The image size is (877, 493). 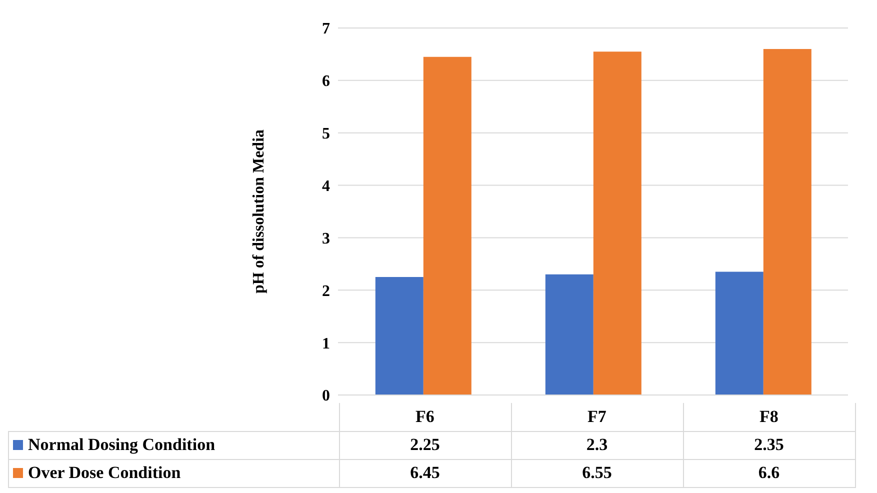 What do you see at coordinates (769, 473) in the screenshot?
I see `data-label: 6.6` at bounding box center [769, 473].